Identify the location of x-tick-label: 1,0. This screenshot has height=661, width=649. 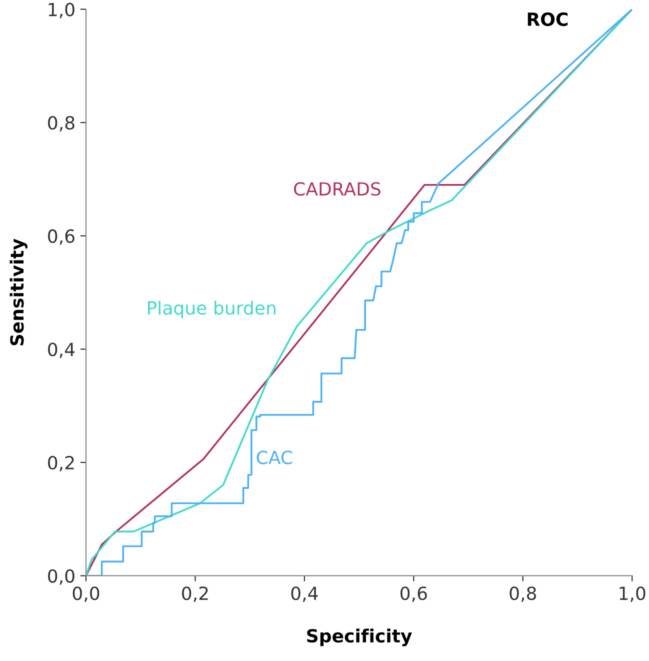
(633, 594).